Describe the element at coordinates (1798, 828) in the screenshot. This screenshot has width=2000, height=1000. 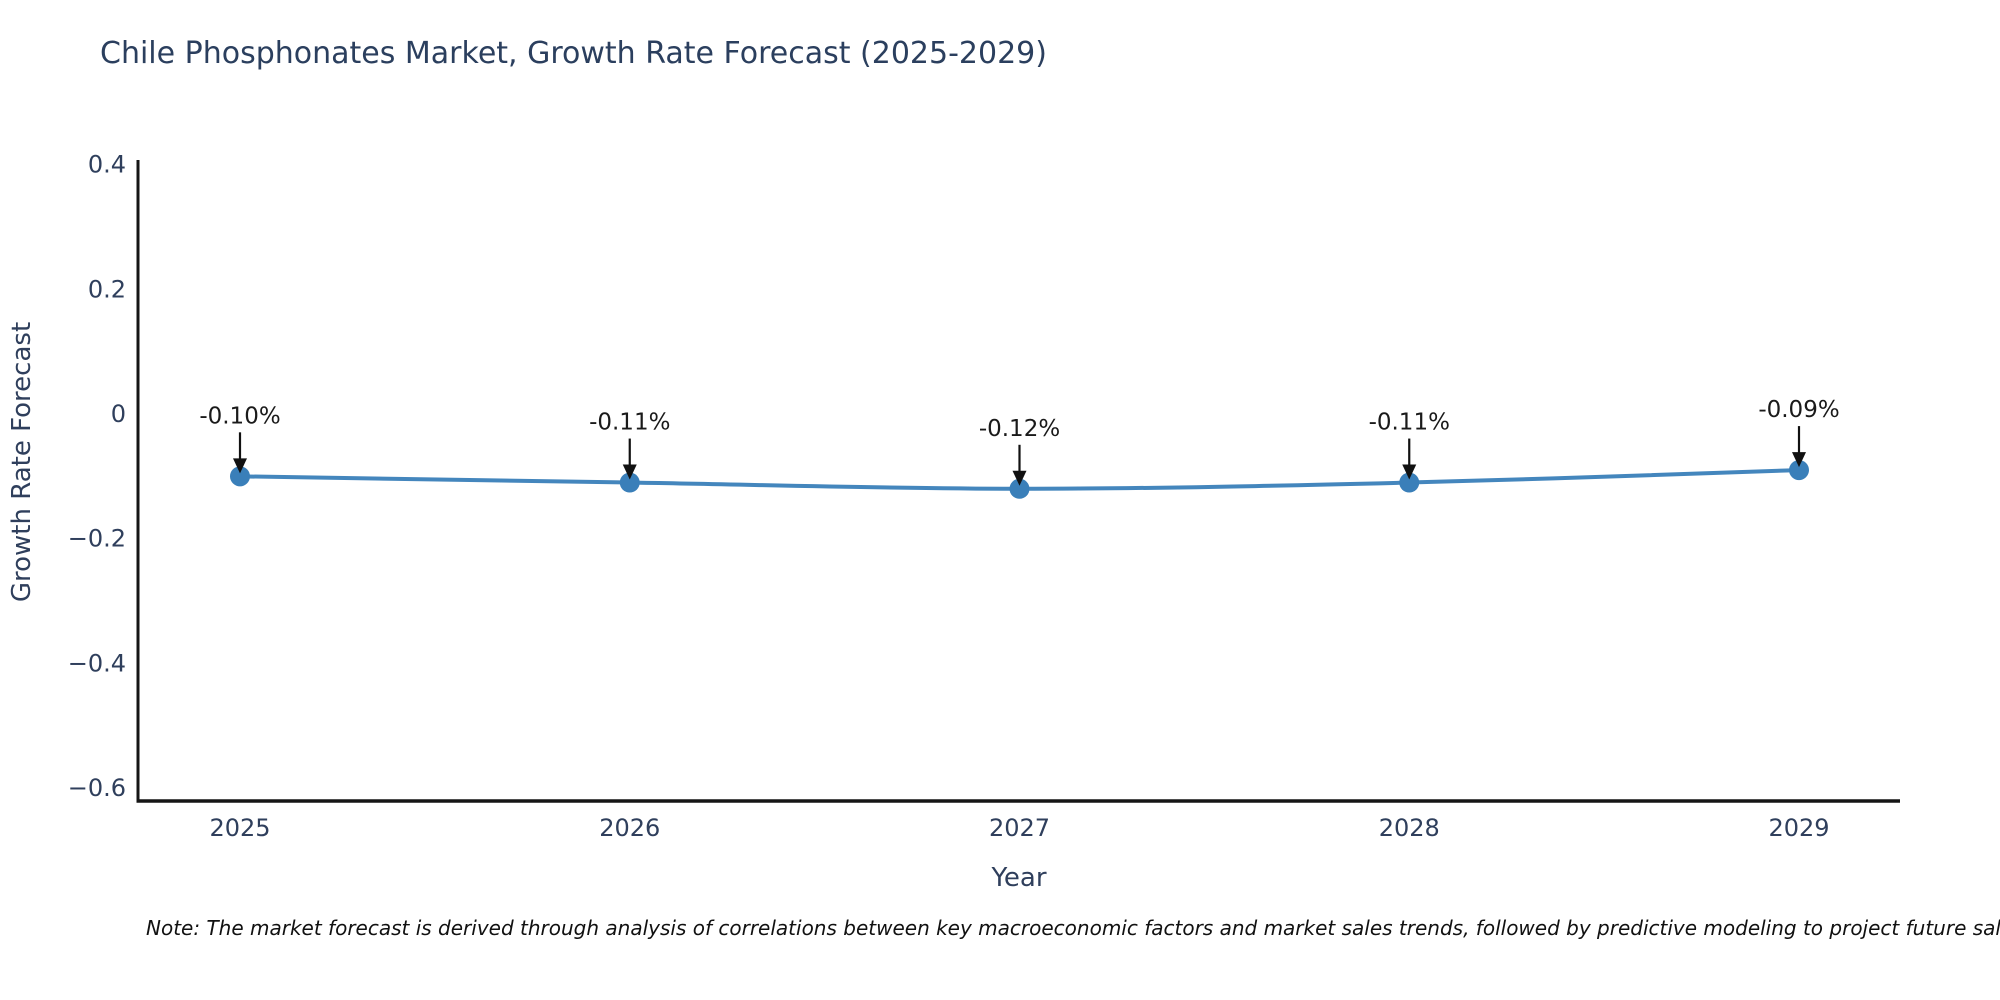
I see `x-tick-label: 2029` at that location.